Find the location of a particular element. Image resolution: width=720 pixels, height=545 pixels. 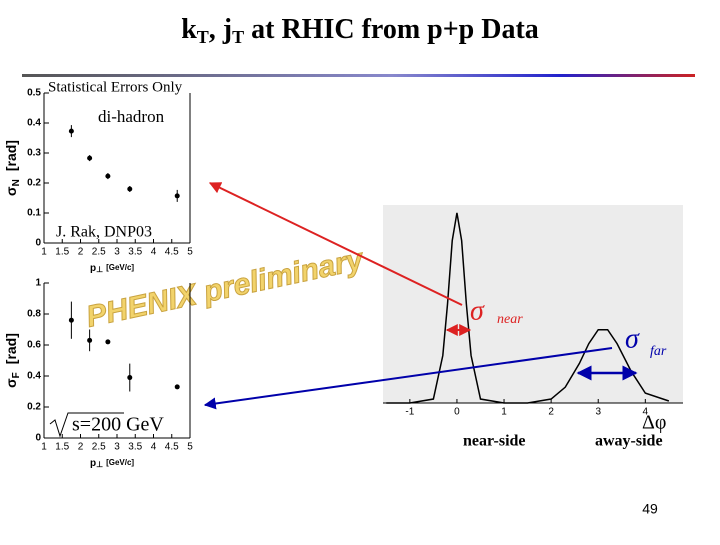

y-tick-label: 0.6 is located at coordinates (34, 345).